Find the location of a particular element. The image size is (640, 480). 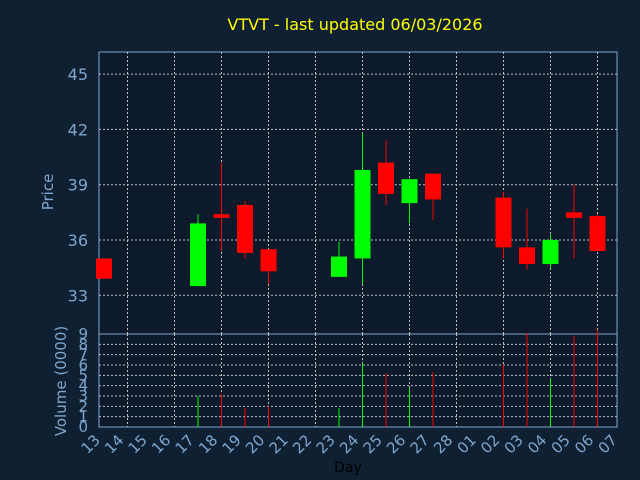

price-tick-labels: 33 36 39 42 45 is located at coordinates (78, 185).